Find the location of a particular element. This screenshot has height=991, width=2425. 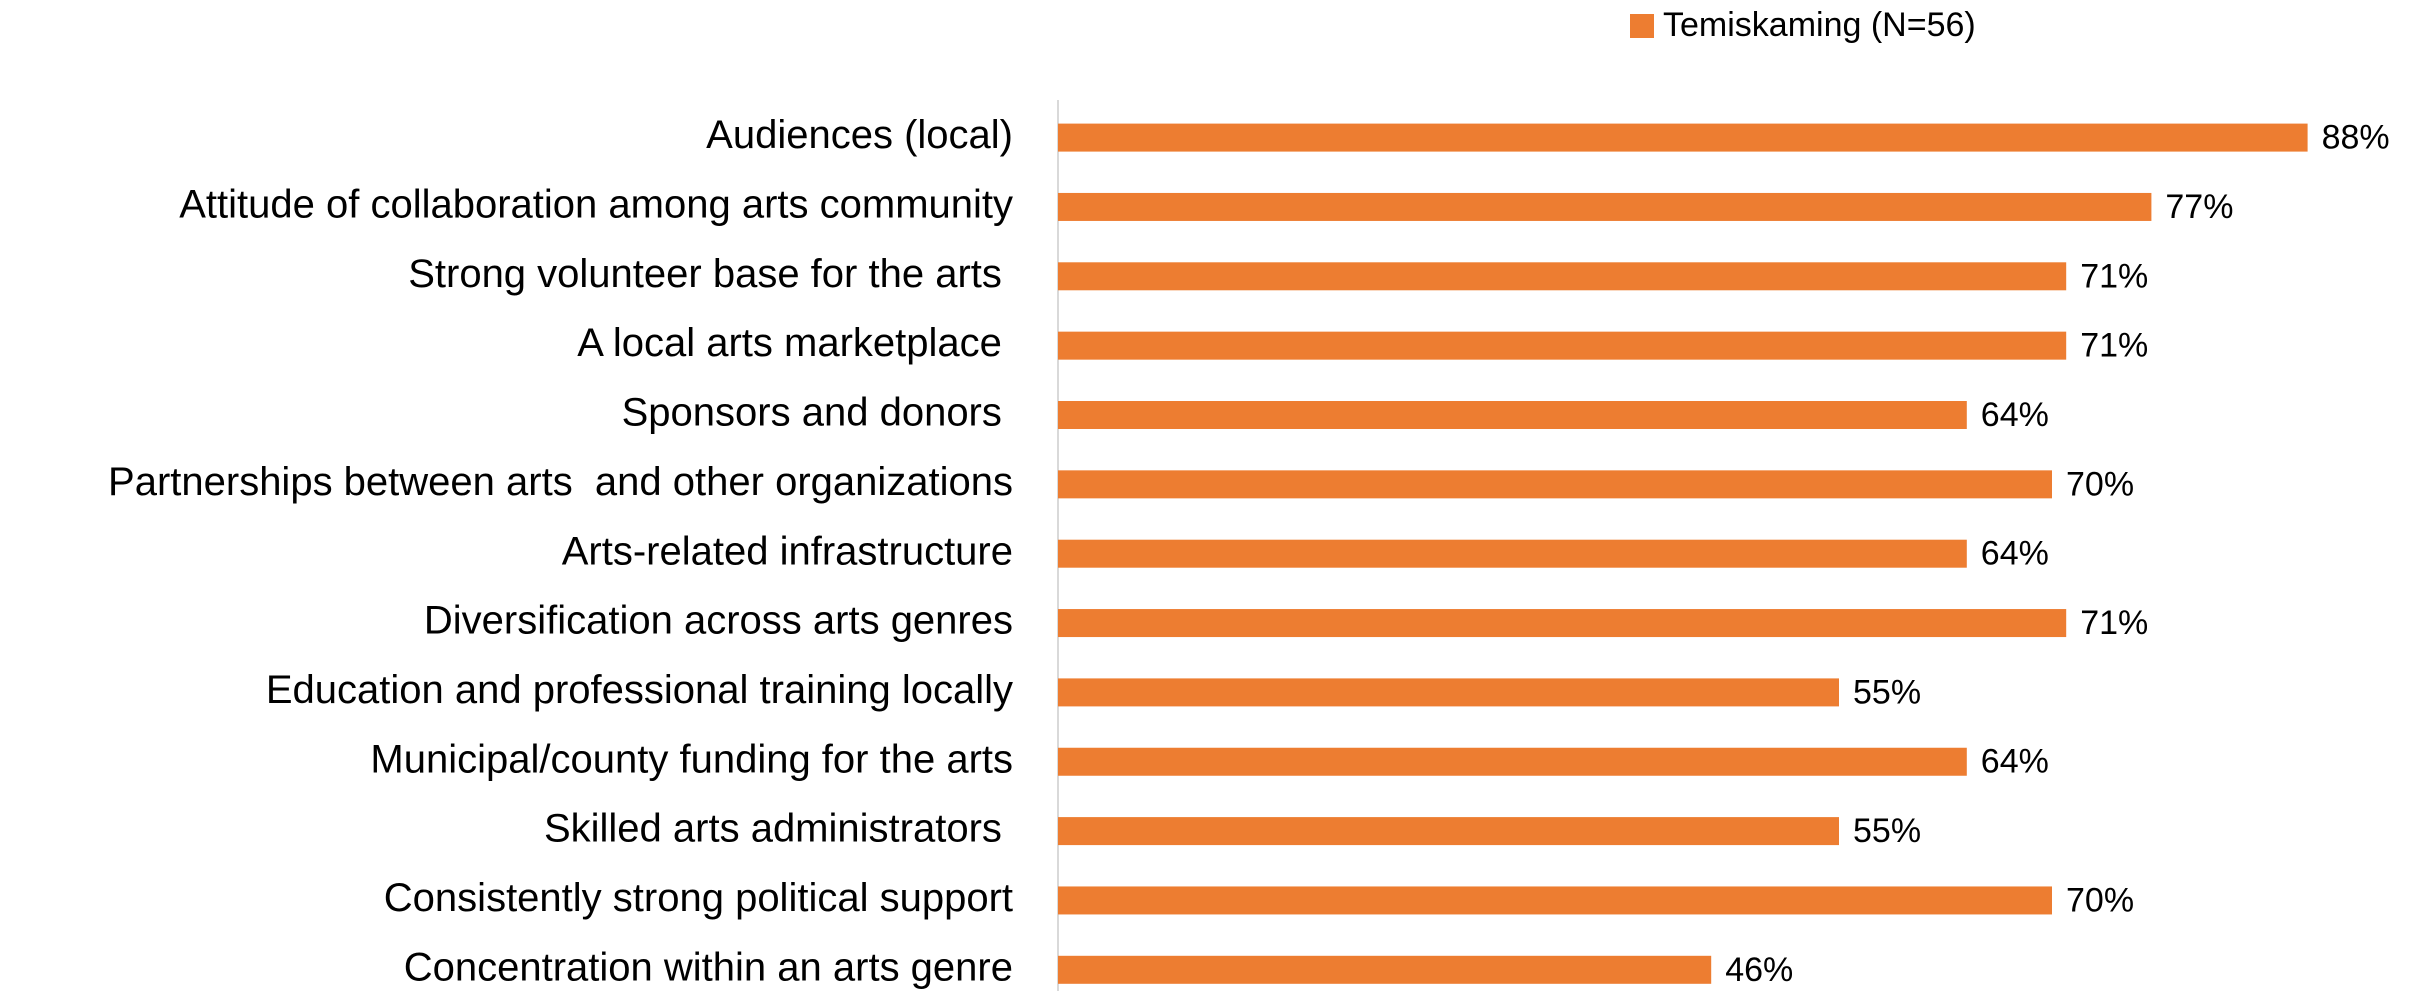

category-label: Diversification across arts genres is located at coordinates (718, 621).